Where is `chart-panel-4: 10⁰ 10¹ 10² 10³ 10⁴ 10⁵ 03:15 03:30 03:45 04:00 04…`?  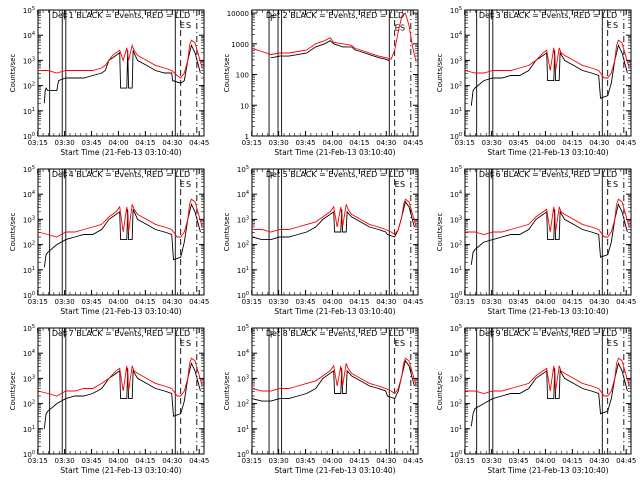 chart-panel-4: 10⁰ 10¹ 10² 10³ 10⁴ 10⁵ 03:15 03:30 03:45 04:00 04… is located at coordinates (109, 240).